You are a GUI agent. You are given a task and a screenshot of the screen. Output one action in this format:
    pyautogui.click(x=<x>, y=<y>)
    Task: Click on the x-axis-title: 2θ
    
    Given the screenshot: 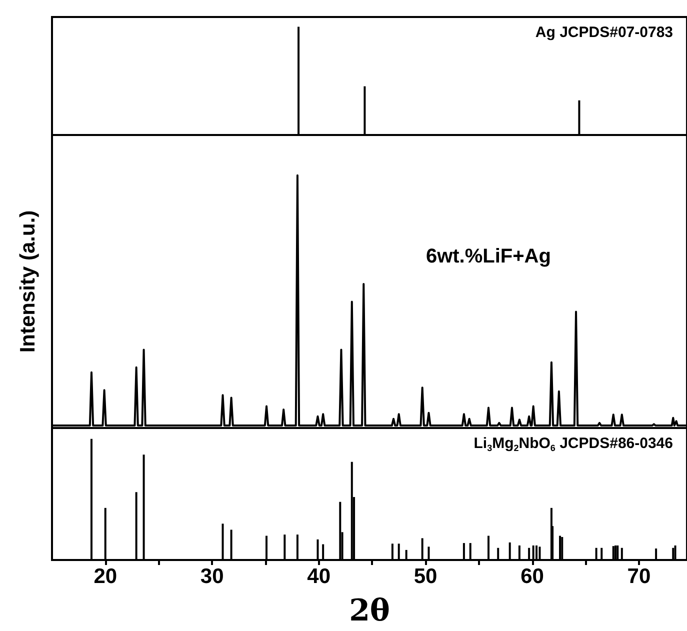 What is the action you would take?
    pyautogui.click(x=369, y=611)
    